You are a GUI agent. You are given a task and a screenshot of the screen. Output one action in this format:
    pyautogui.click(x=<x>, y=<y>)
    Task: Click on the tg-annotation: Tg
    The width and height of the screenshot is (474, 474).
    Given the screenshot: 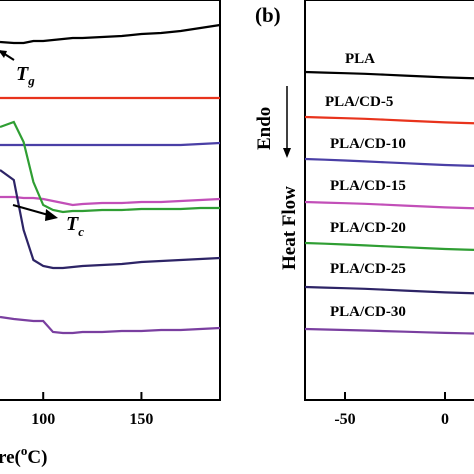 What is the action you would take?
    pyautogui.click(x=17, y=69)
    